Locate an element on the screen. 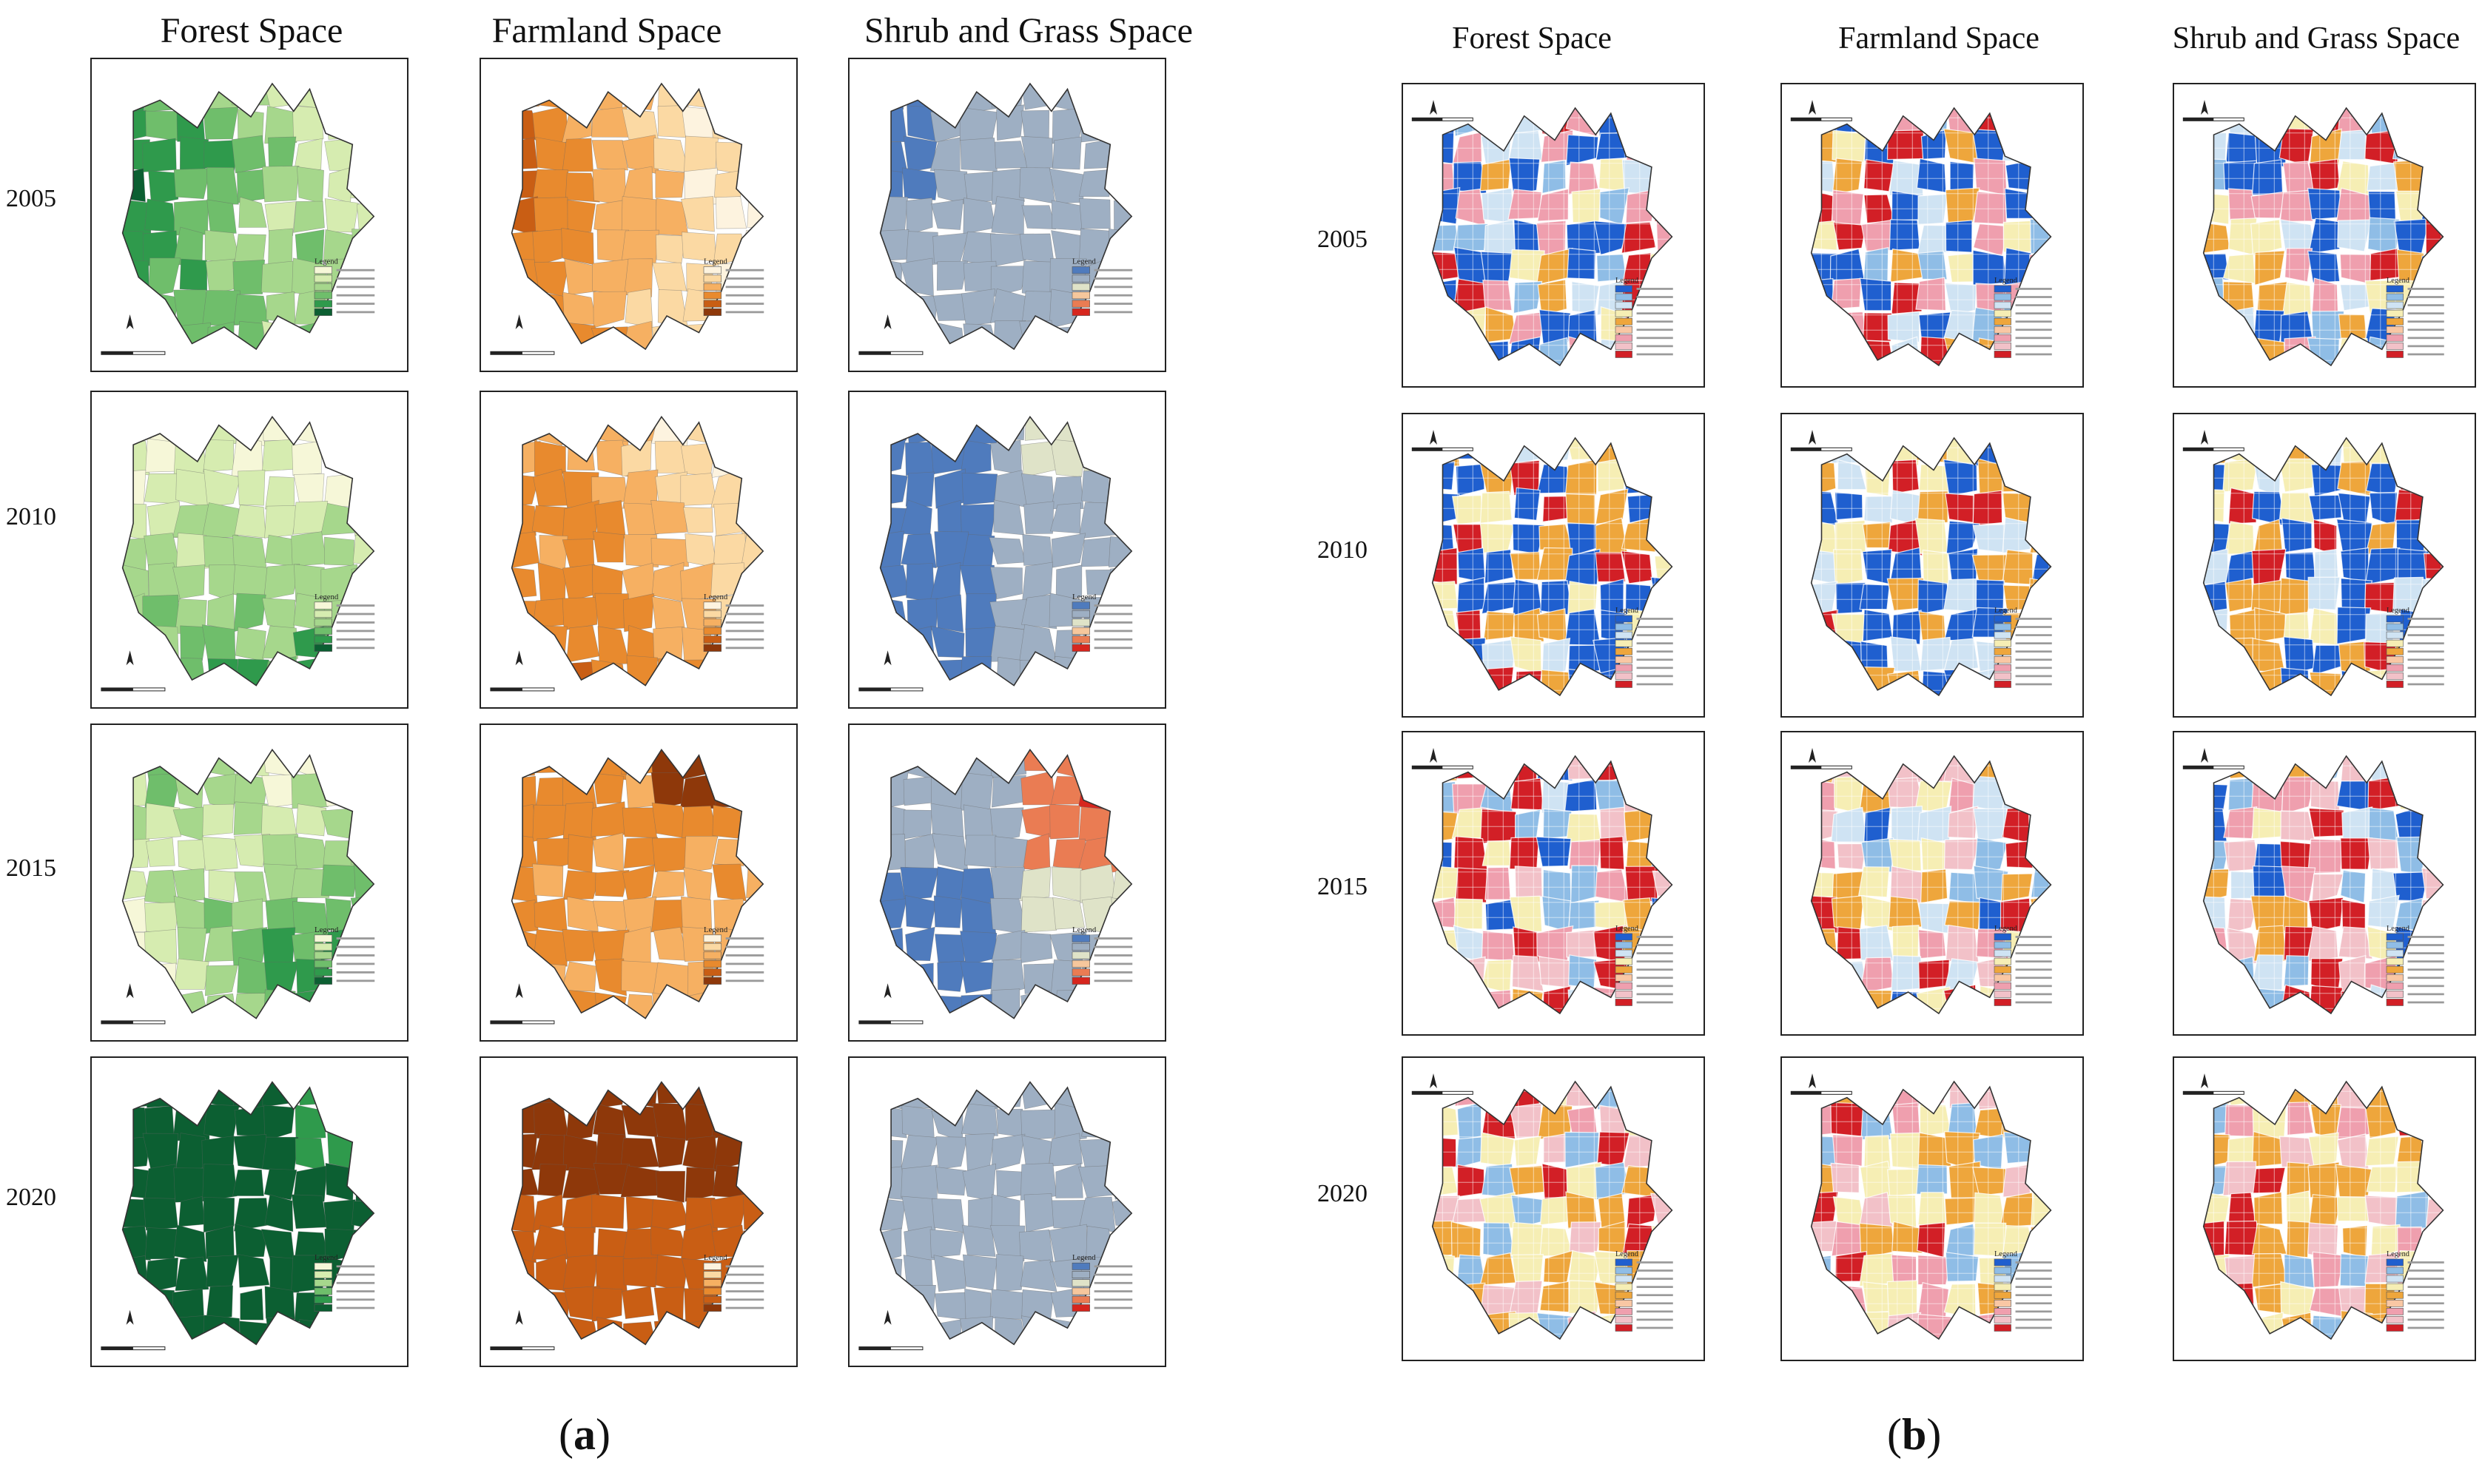 This screenshot has width=2482, height=1484. map-b-forest-2005: Legend is located at coordinates (1553, 235).